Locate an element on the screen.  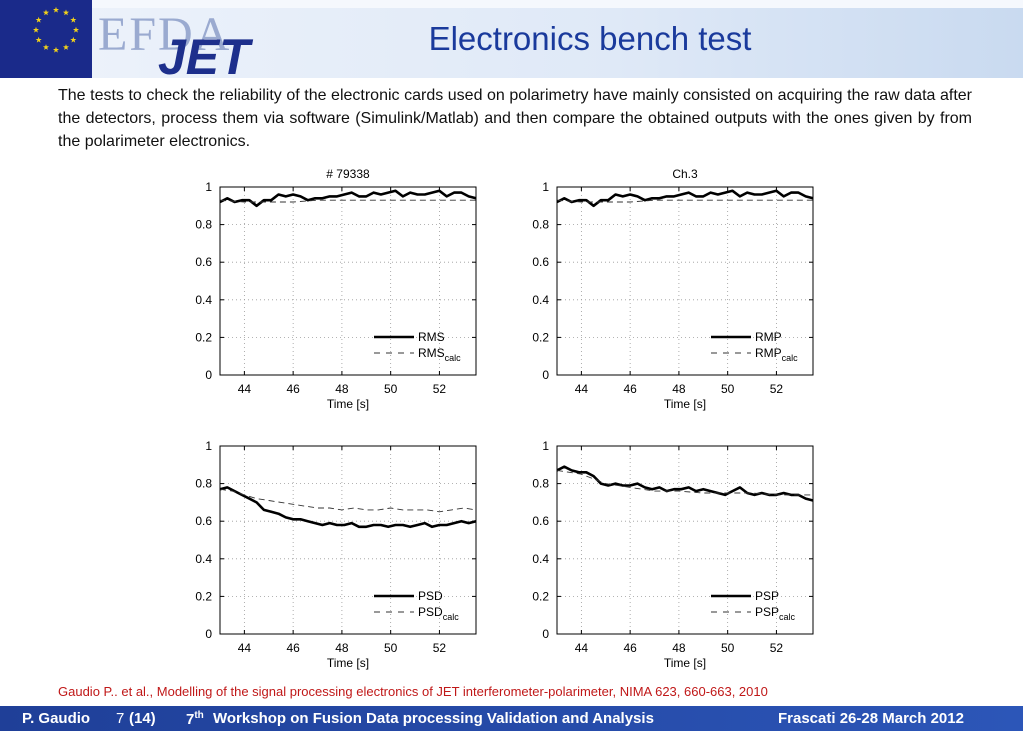
footer-page-total: (14) is located at coordinates (142, 718).